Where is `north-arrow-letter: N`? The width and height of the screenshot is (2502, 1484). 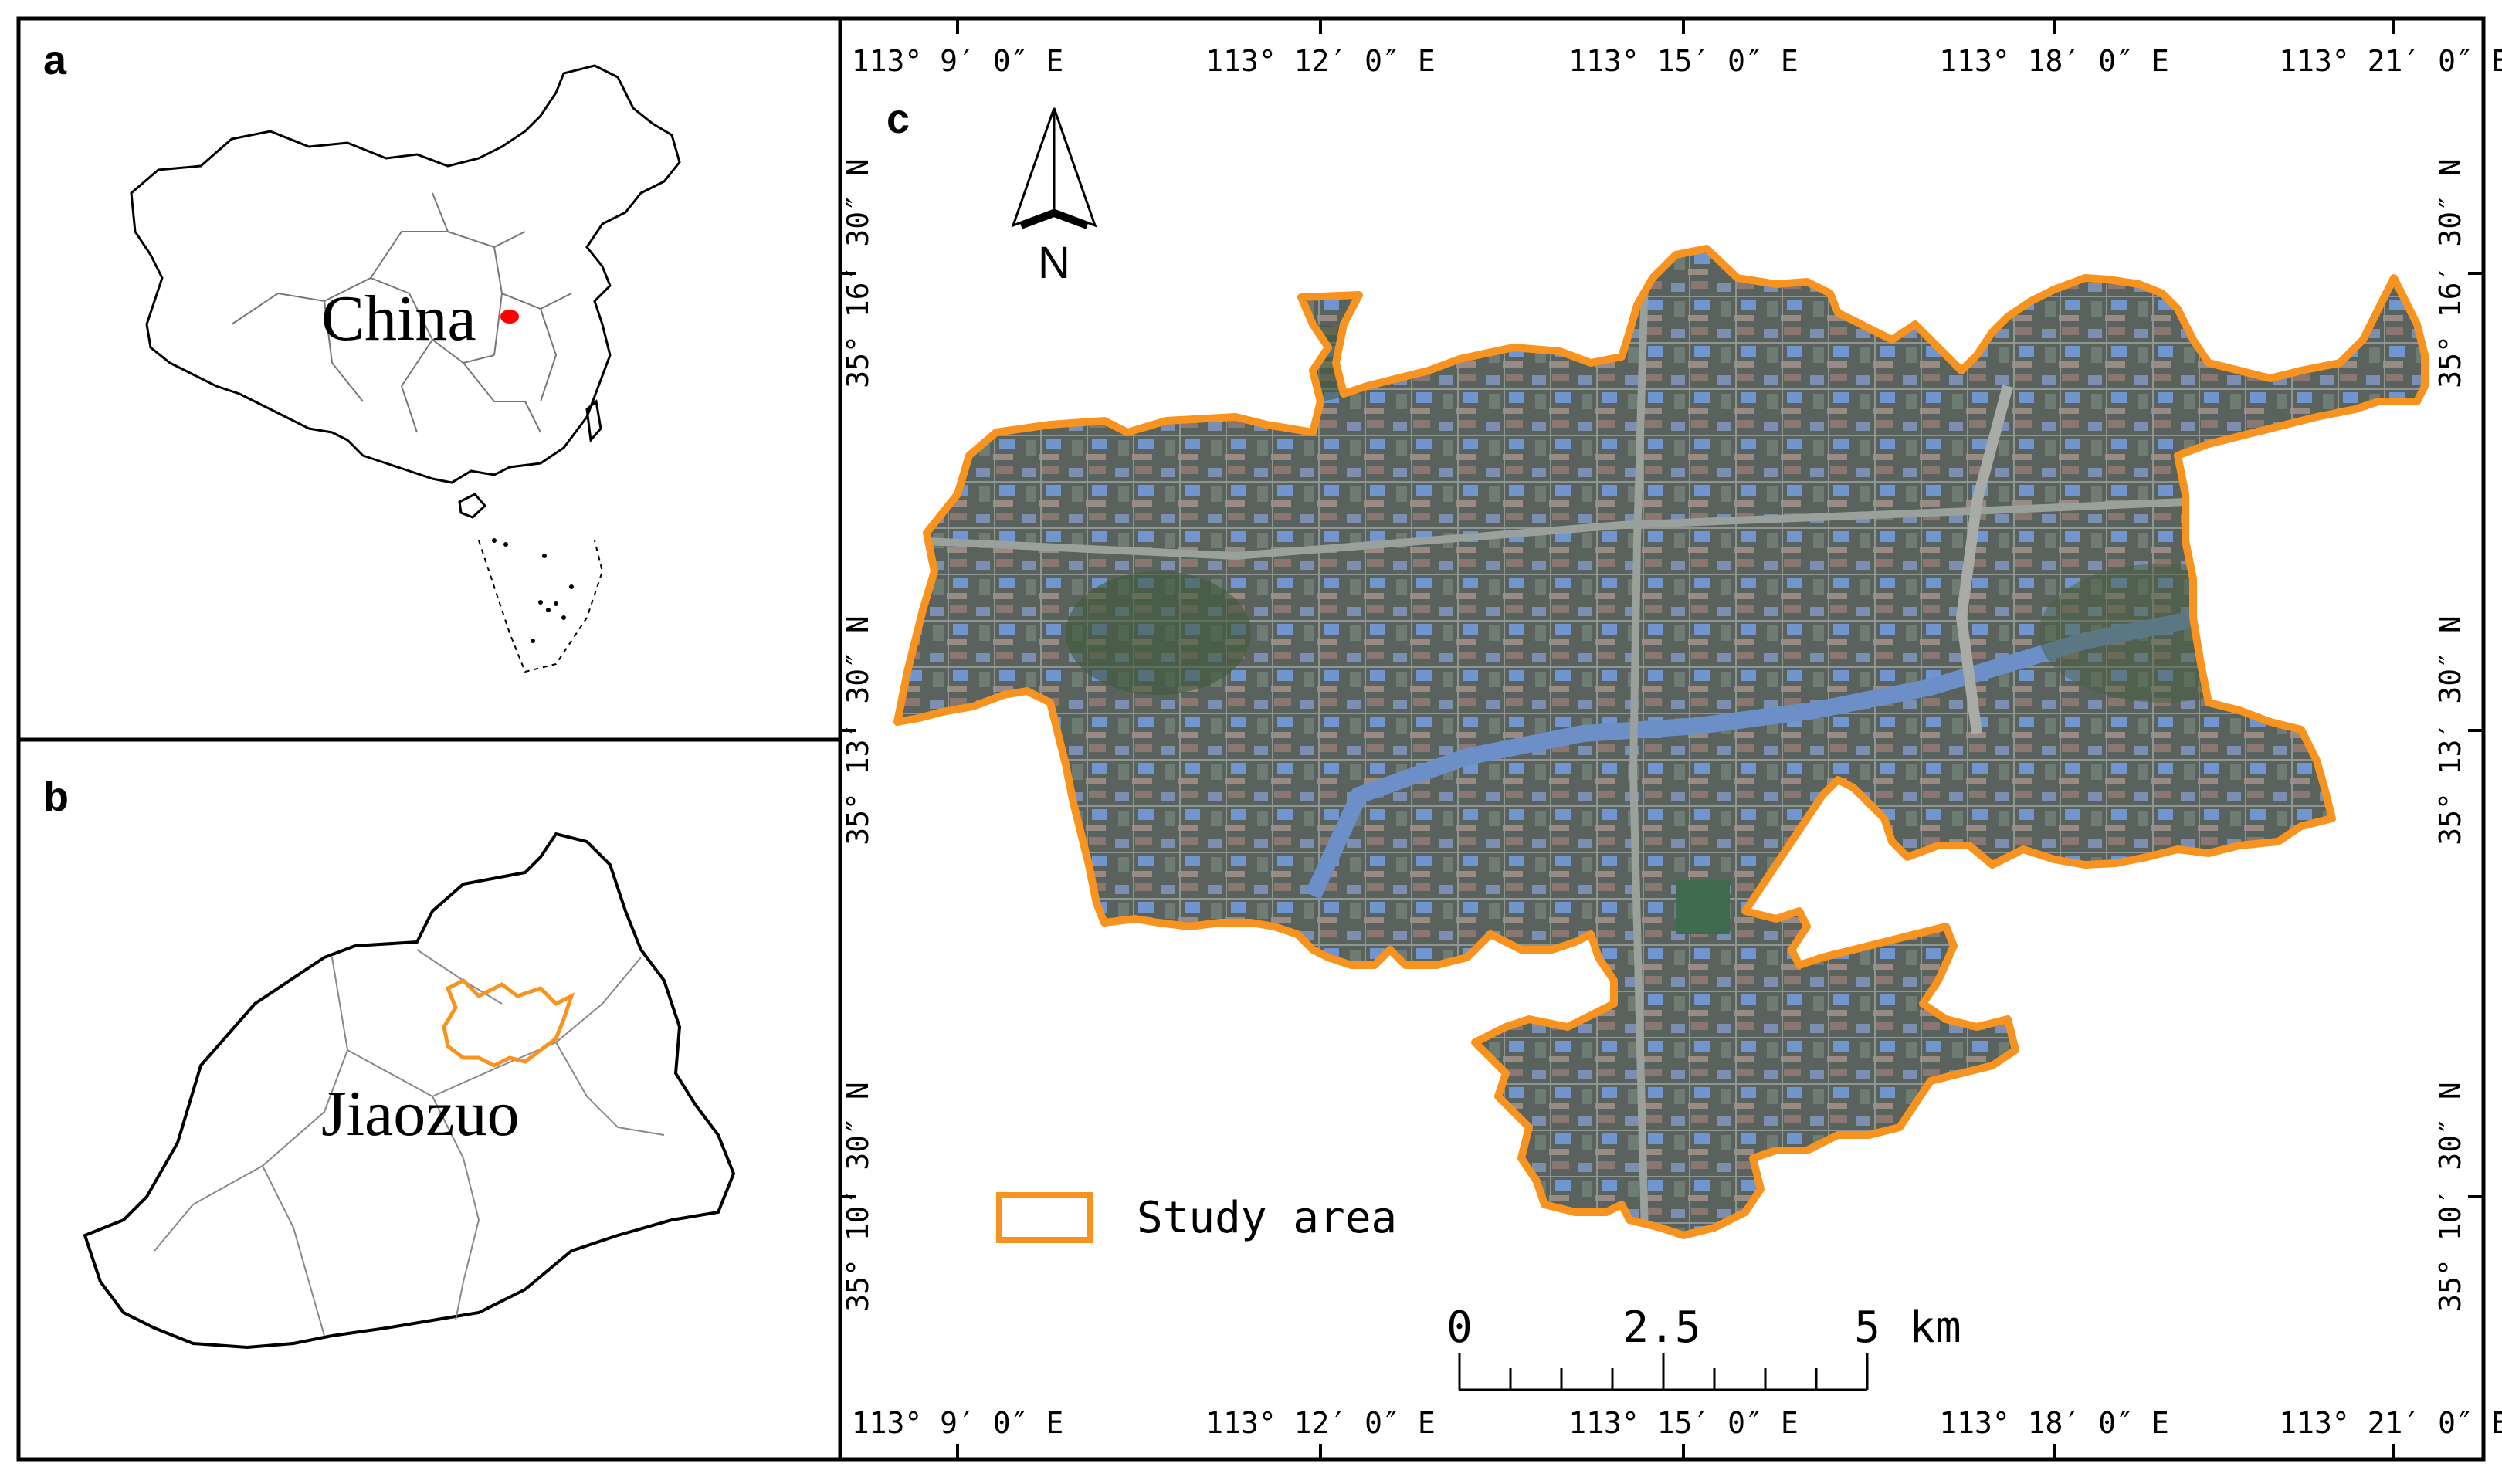
north-arrow-letter: N is located at coordinates (1054, 263).